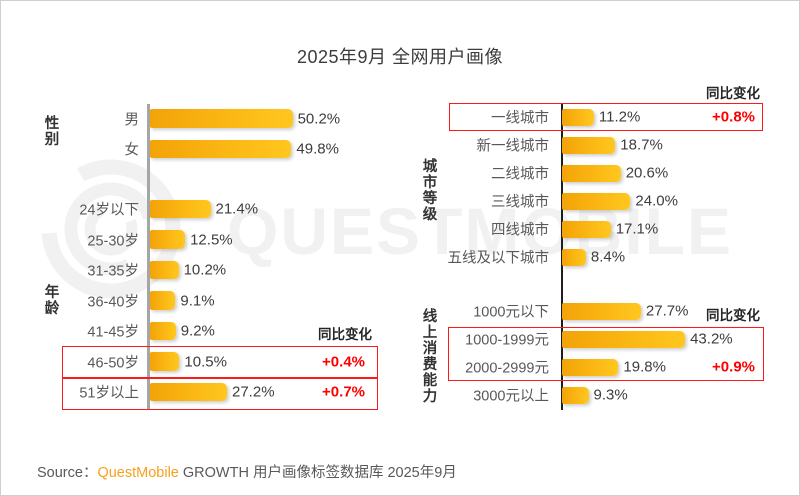 This screenshot has width=800, height=496. What do you see at coordinates (319, 118) in the screenshot?
I see `value-label: 50.2%` at bounding box center [319, 118].